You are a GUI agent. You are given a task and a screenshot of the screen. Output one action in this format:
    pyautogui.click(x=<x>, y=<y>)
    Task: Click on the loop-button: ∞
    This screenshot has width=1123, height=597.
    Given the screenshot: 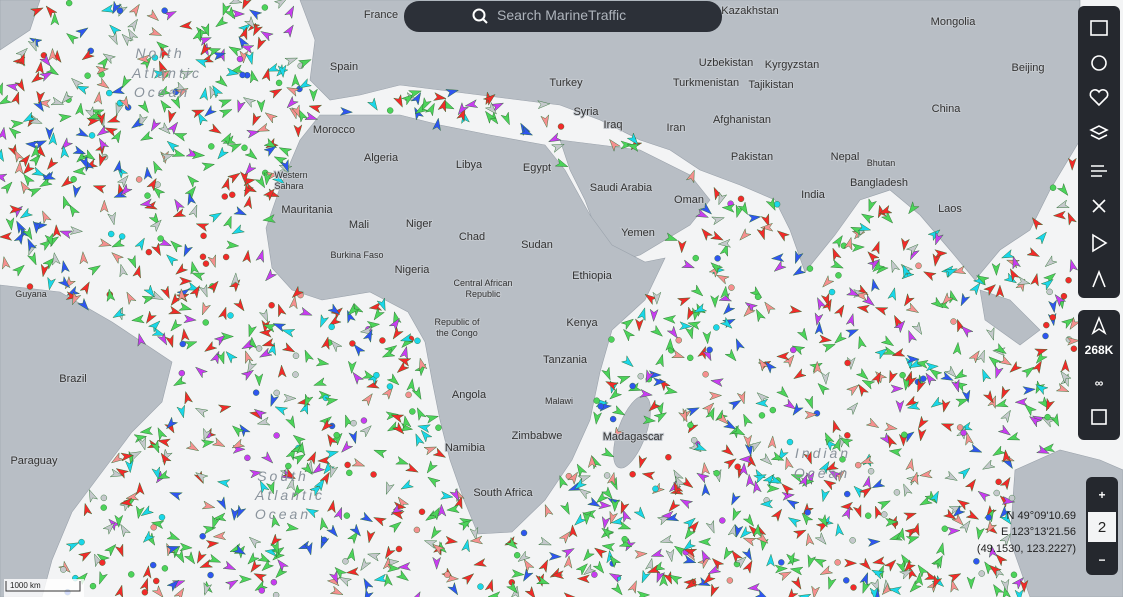 What is the action you would take?
    pyautogui.click(x=1099, y=383)
    